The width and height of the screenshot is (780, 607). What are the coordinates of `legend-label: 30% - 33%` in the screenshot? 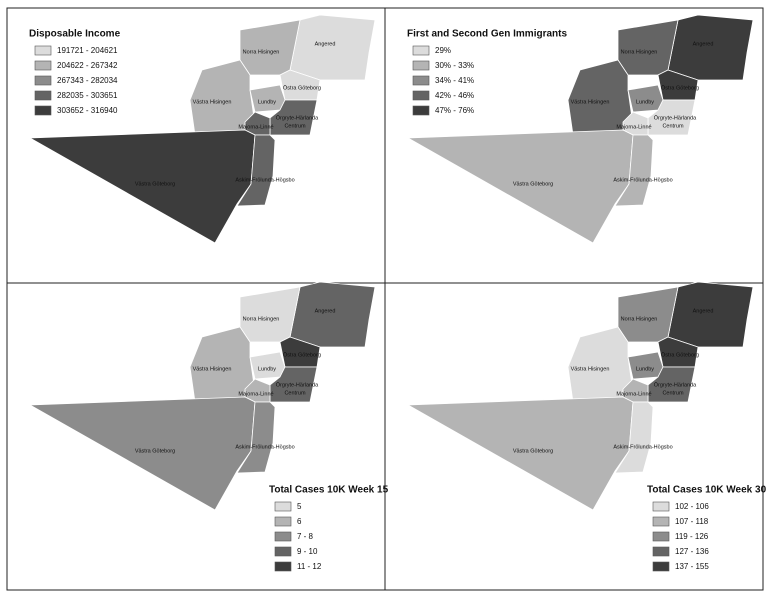 It's located at (454, 65).